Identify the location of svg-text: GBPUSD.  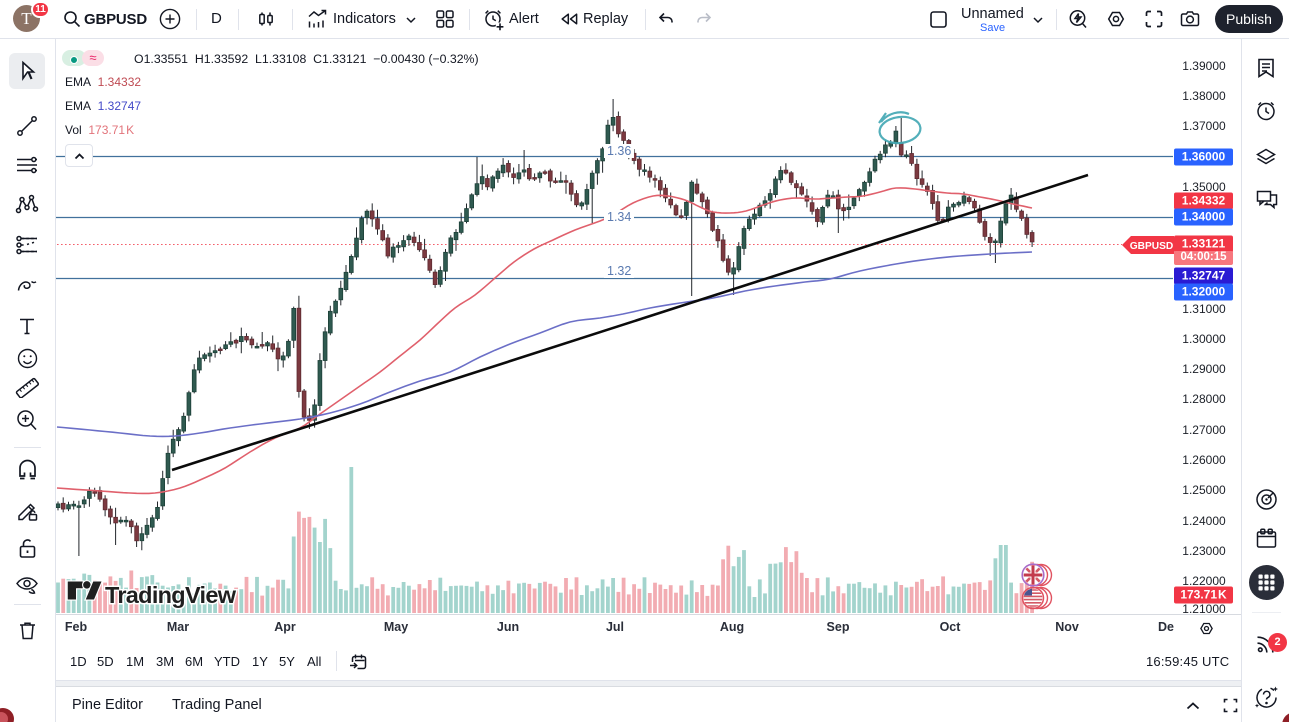
(1152, 246).